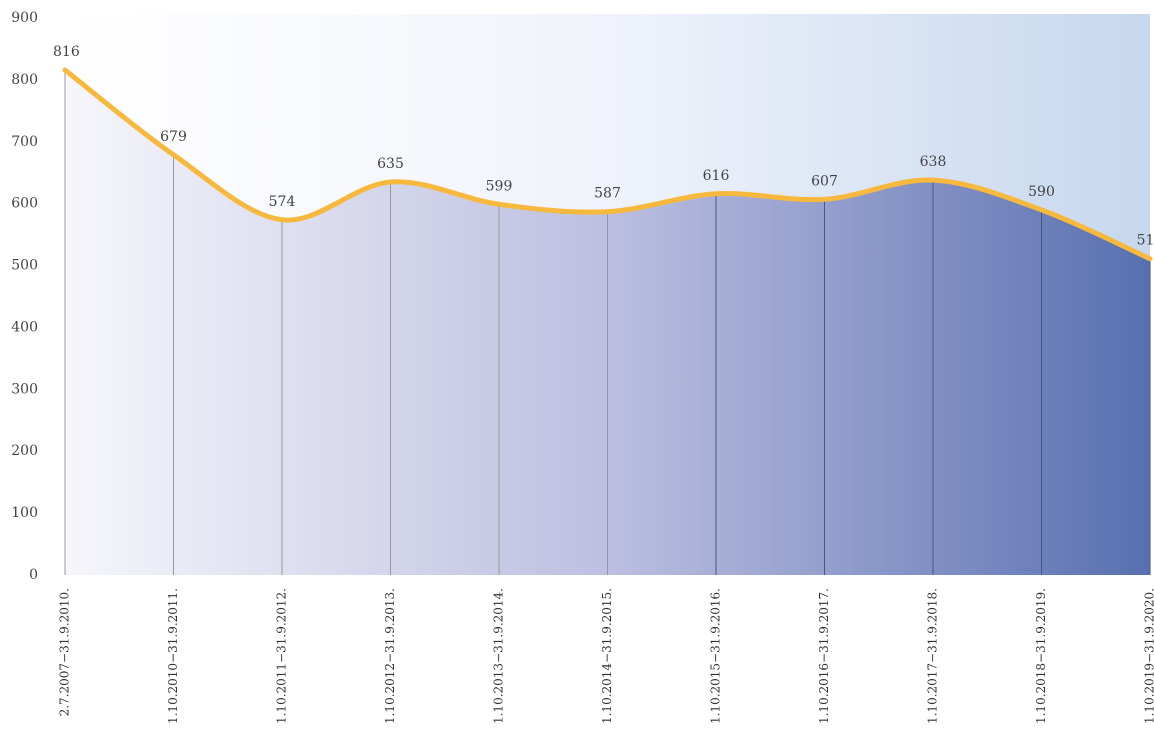  Describe the element at coordinates (24, 142) in the screenshot. I see `y-tick-label: 700` at that location.